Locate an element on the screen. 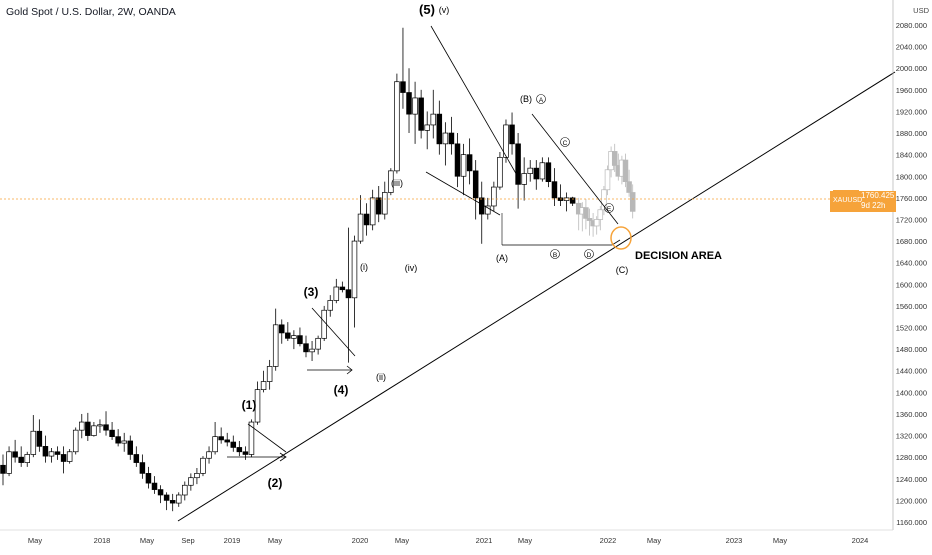 The width and height of the screenshot is (932, 555). circle-D-label: D is located at coordinates (589, 255).